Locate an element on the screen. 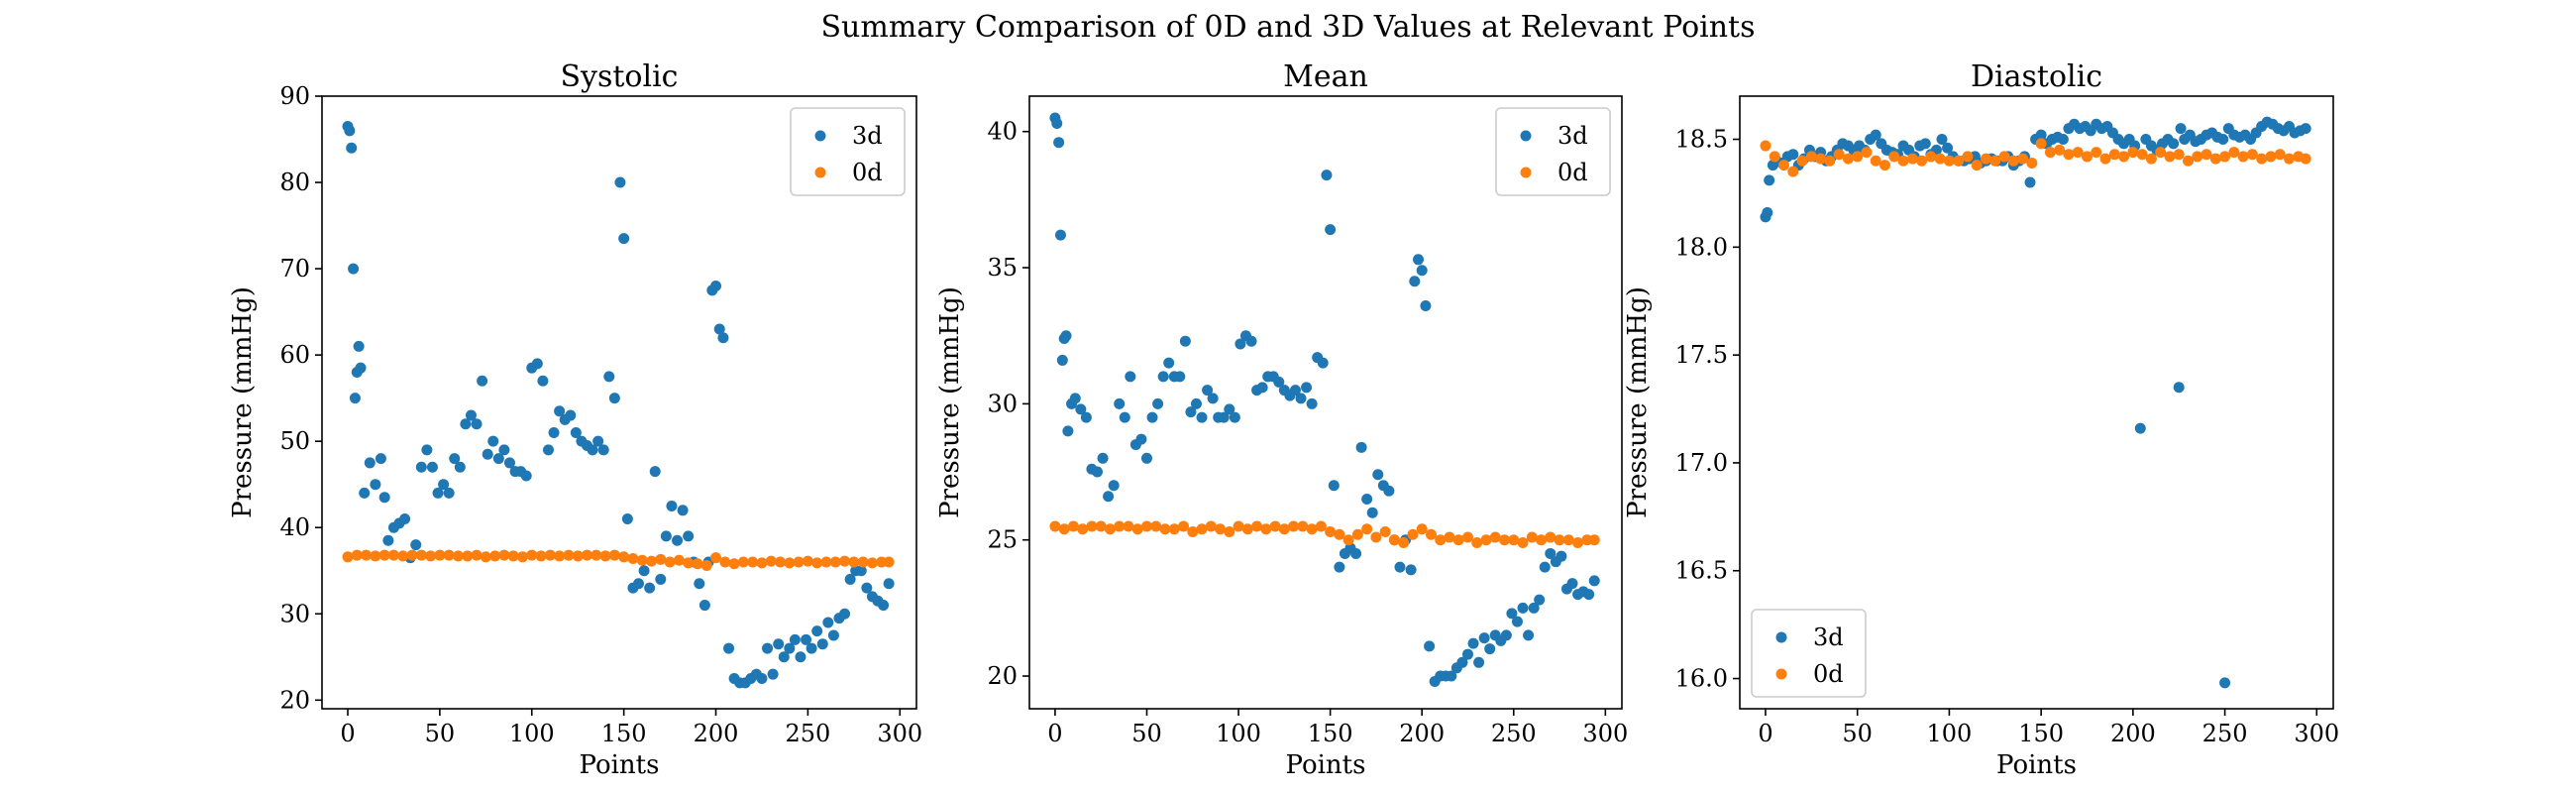  y-tick-label: 25 is located at coordinates (1002, 540).